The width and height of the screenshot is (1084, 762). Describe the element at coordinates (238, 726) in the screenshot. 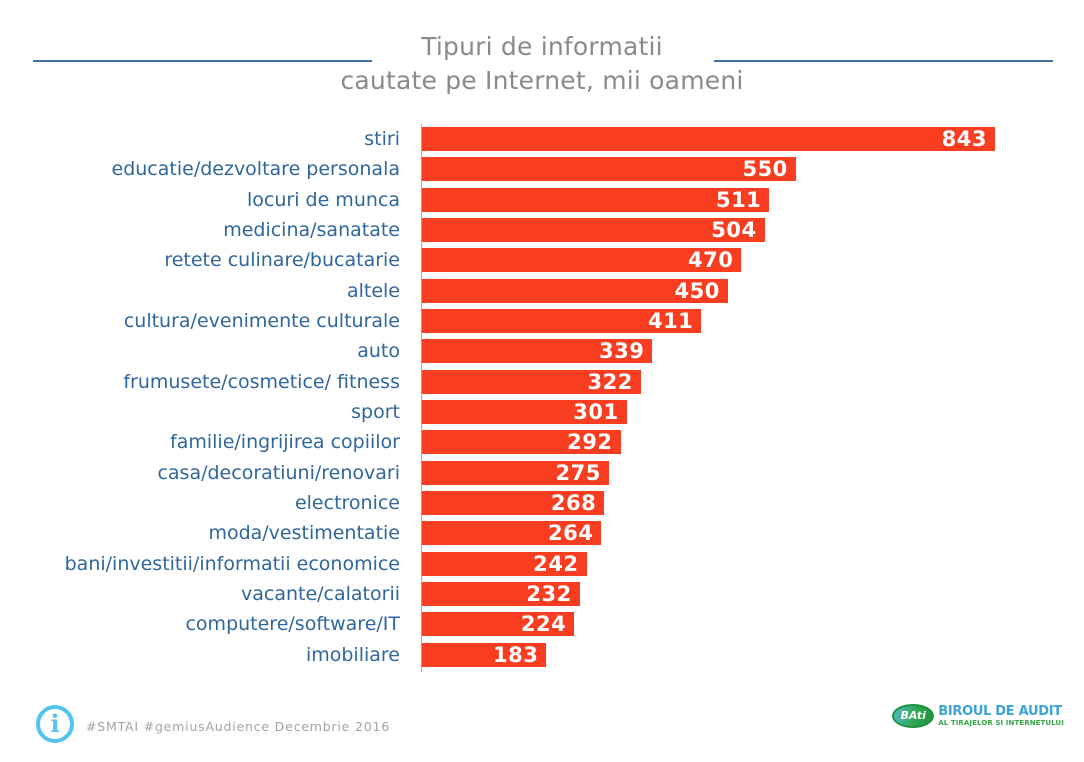

I see `footer-hashtags: #SMTAI #gemiusAudience Decembrie 2016` at that location.